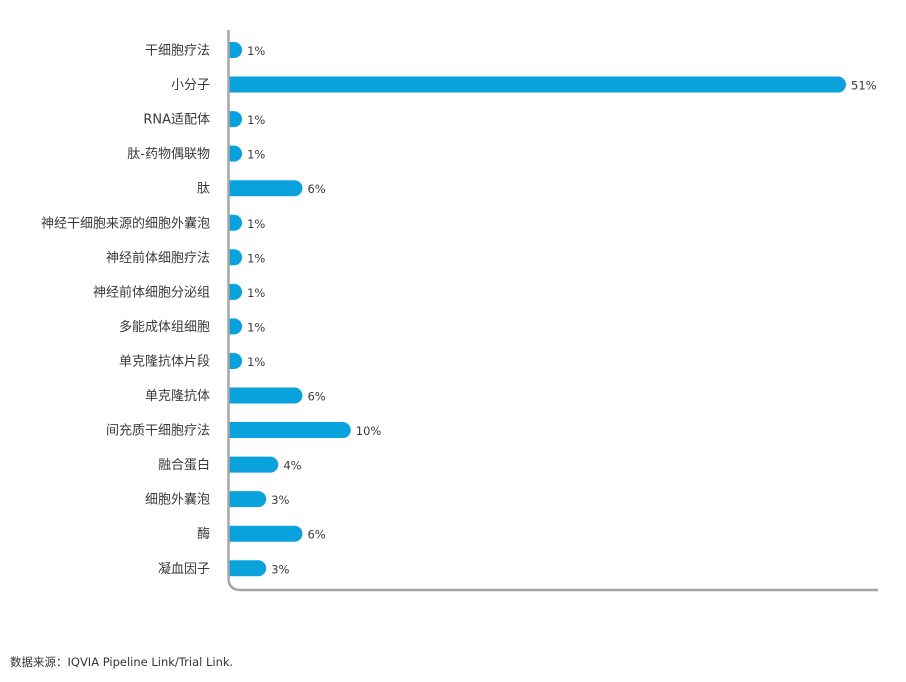  What do you see at coordinates (122, 662) in the screenshot?
I see `source-note: 数据来源：IQVIA Pipeline Link/Trial Link.` at bounding box center [122, 662].